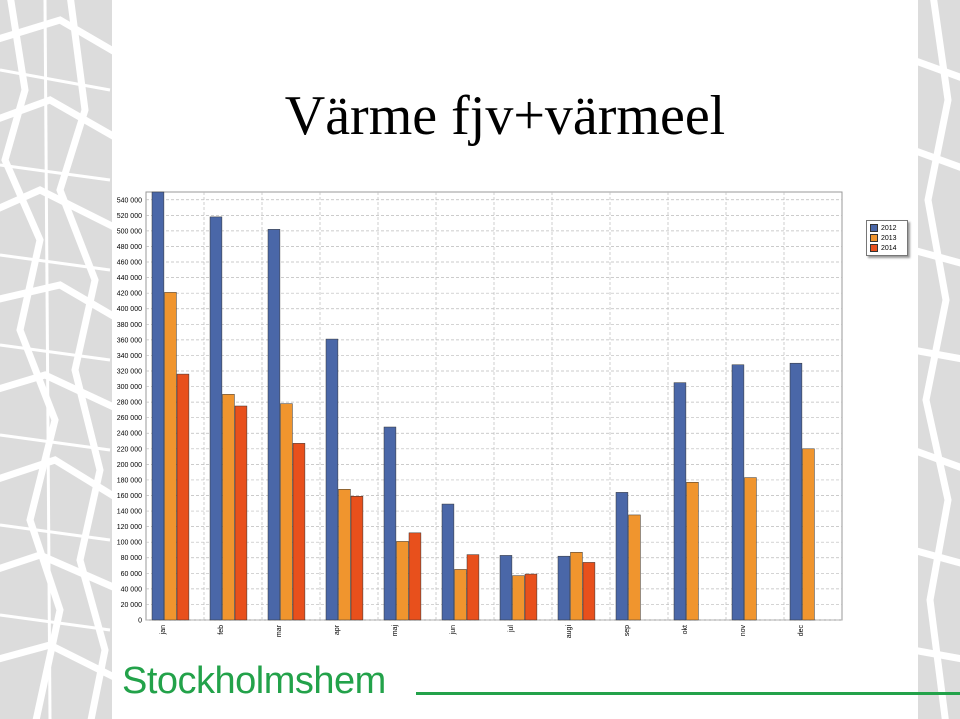 This screenshot has height=719, width=960. I want to click on y-tick-label: 300 000, so click(129, 387).